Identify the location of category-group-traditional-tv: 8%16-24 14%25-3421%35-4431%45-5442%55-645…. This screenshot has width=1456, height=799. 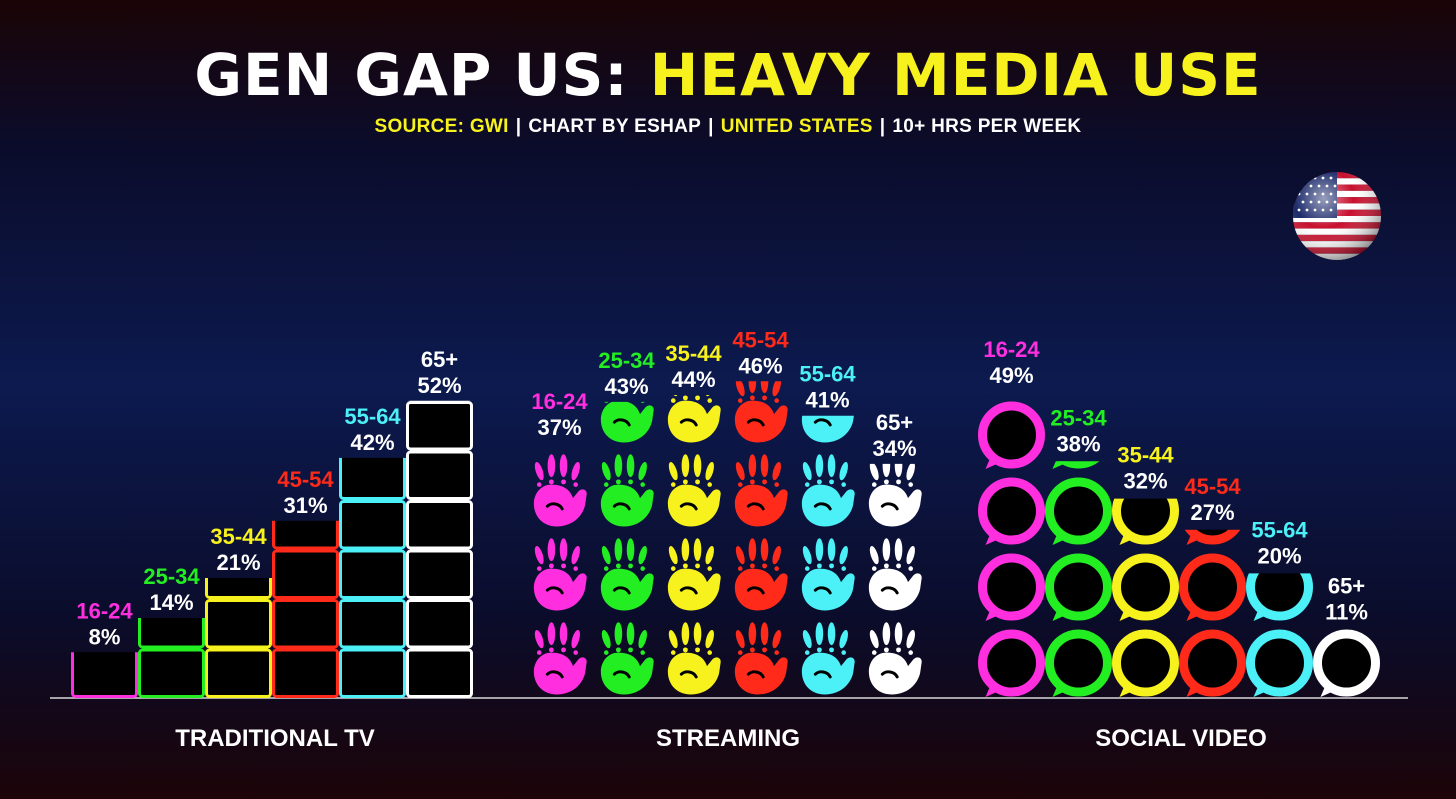
(272, 549).